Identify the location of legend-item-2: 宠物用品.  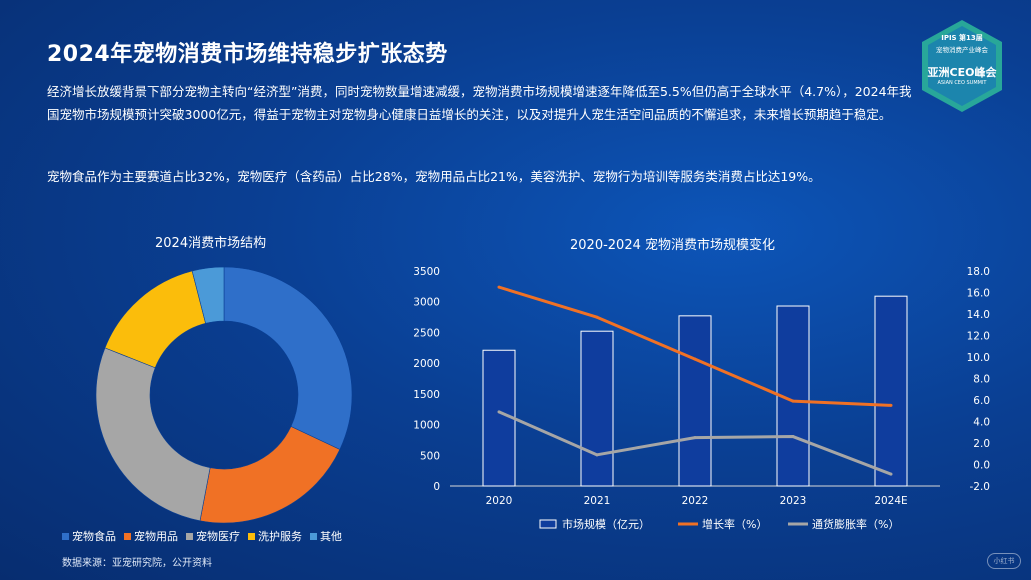
(151, 536).